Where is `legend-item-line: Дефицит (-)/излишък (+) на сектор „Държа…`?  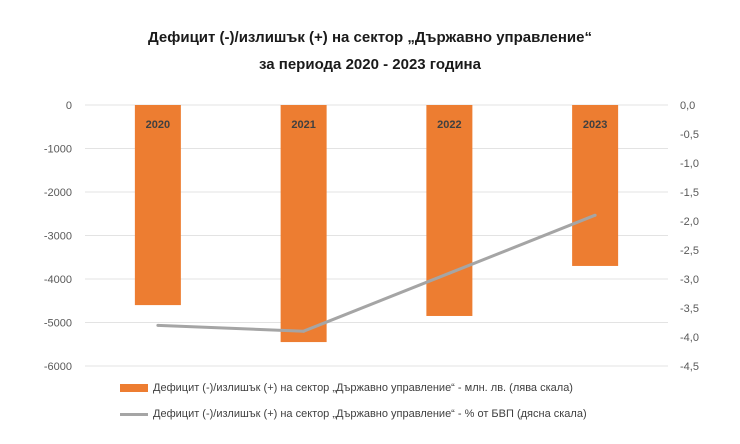 legend-item-line: Дефицит (-)/излишък (+) на сектор „Държа… is located at coordinates (353, 414).